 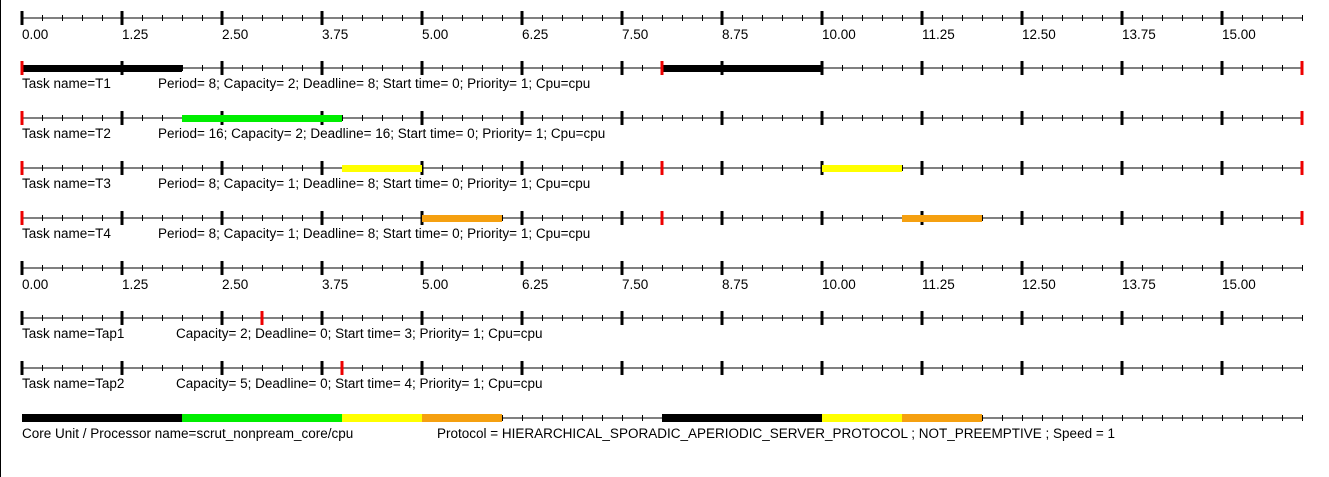 I want to click on middle-time-scale-tick-label: 5.00, so click(x=435, y=284).